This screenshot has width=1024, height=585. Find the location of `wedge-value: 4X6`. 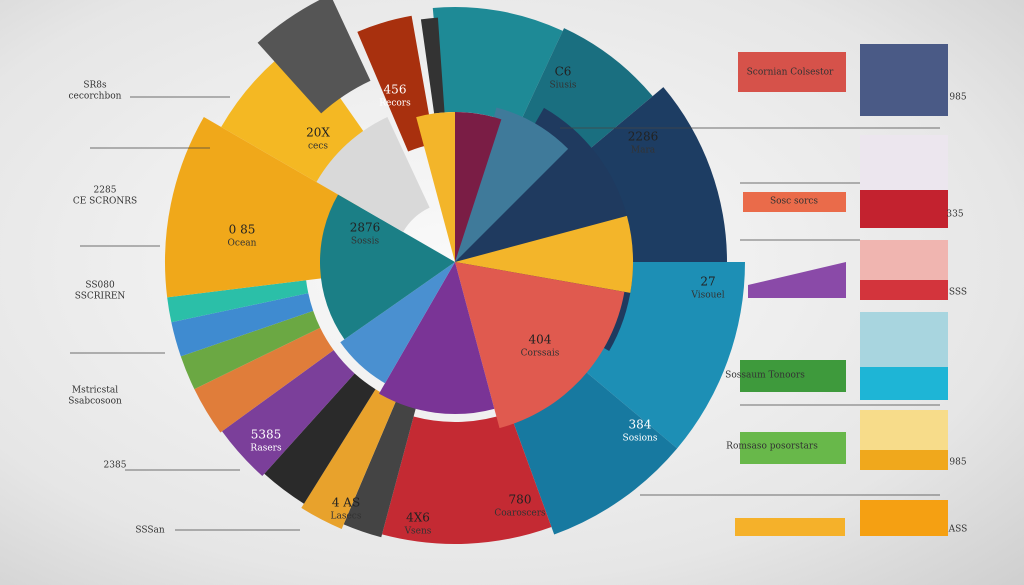

wedge-value: 4X6 is located at coordinates (418, 518).